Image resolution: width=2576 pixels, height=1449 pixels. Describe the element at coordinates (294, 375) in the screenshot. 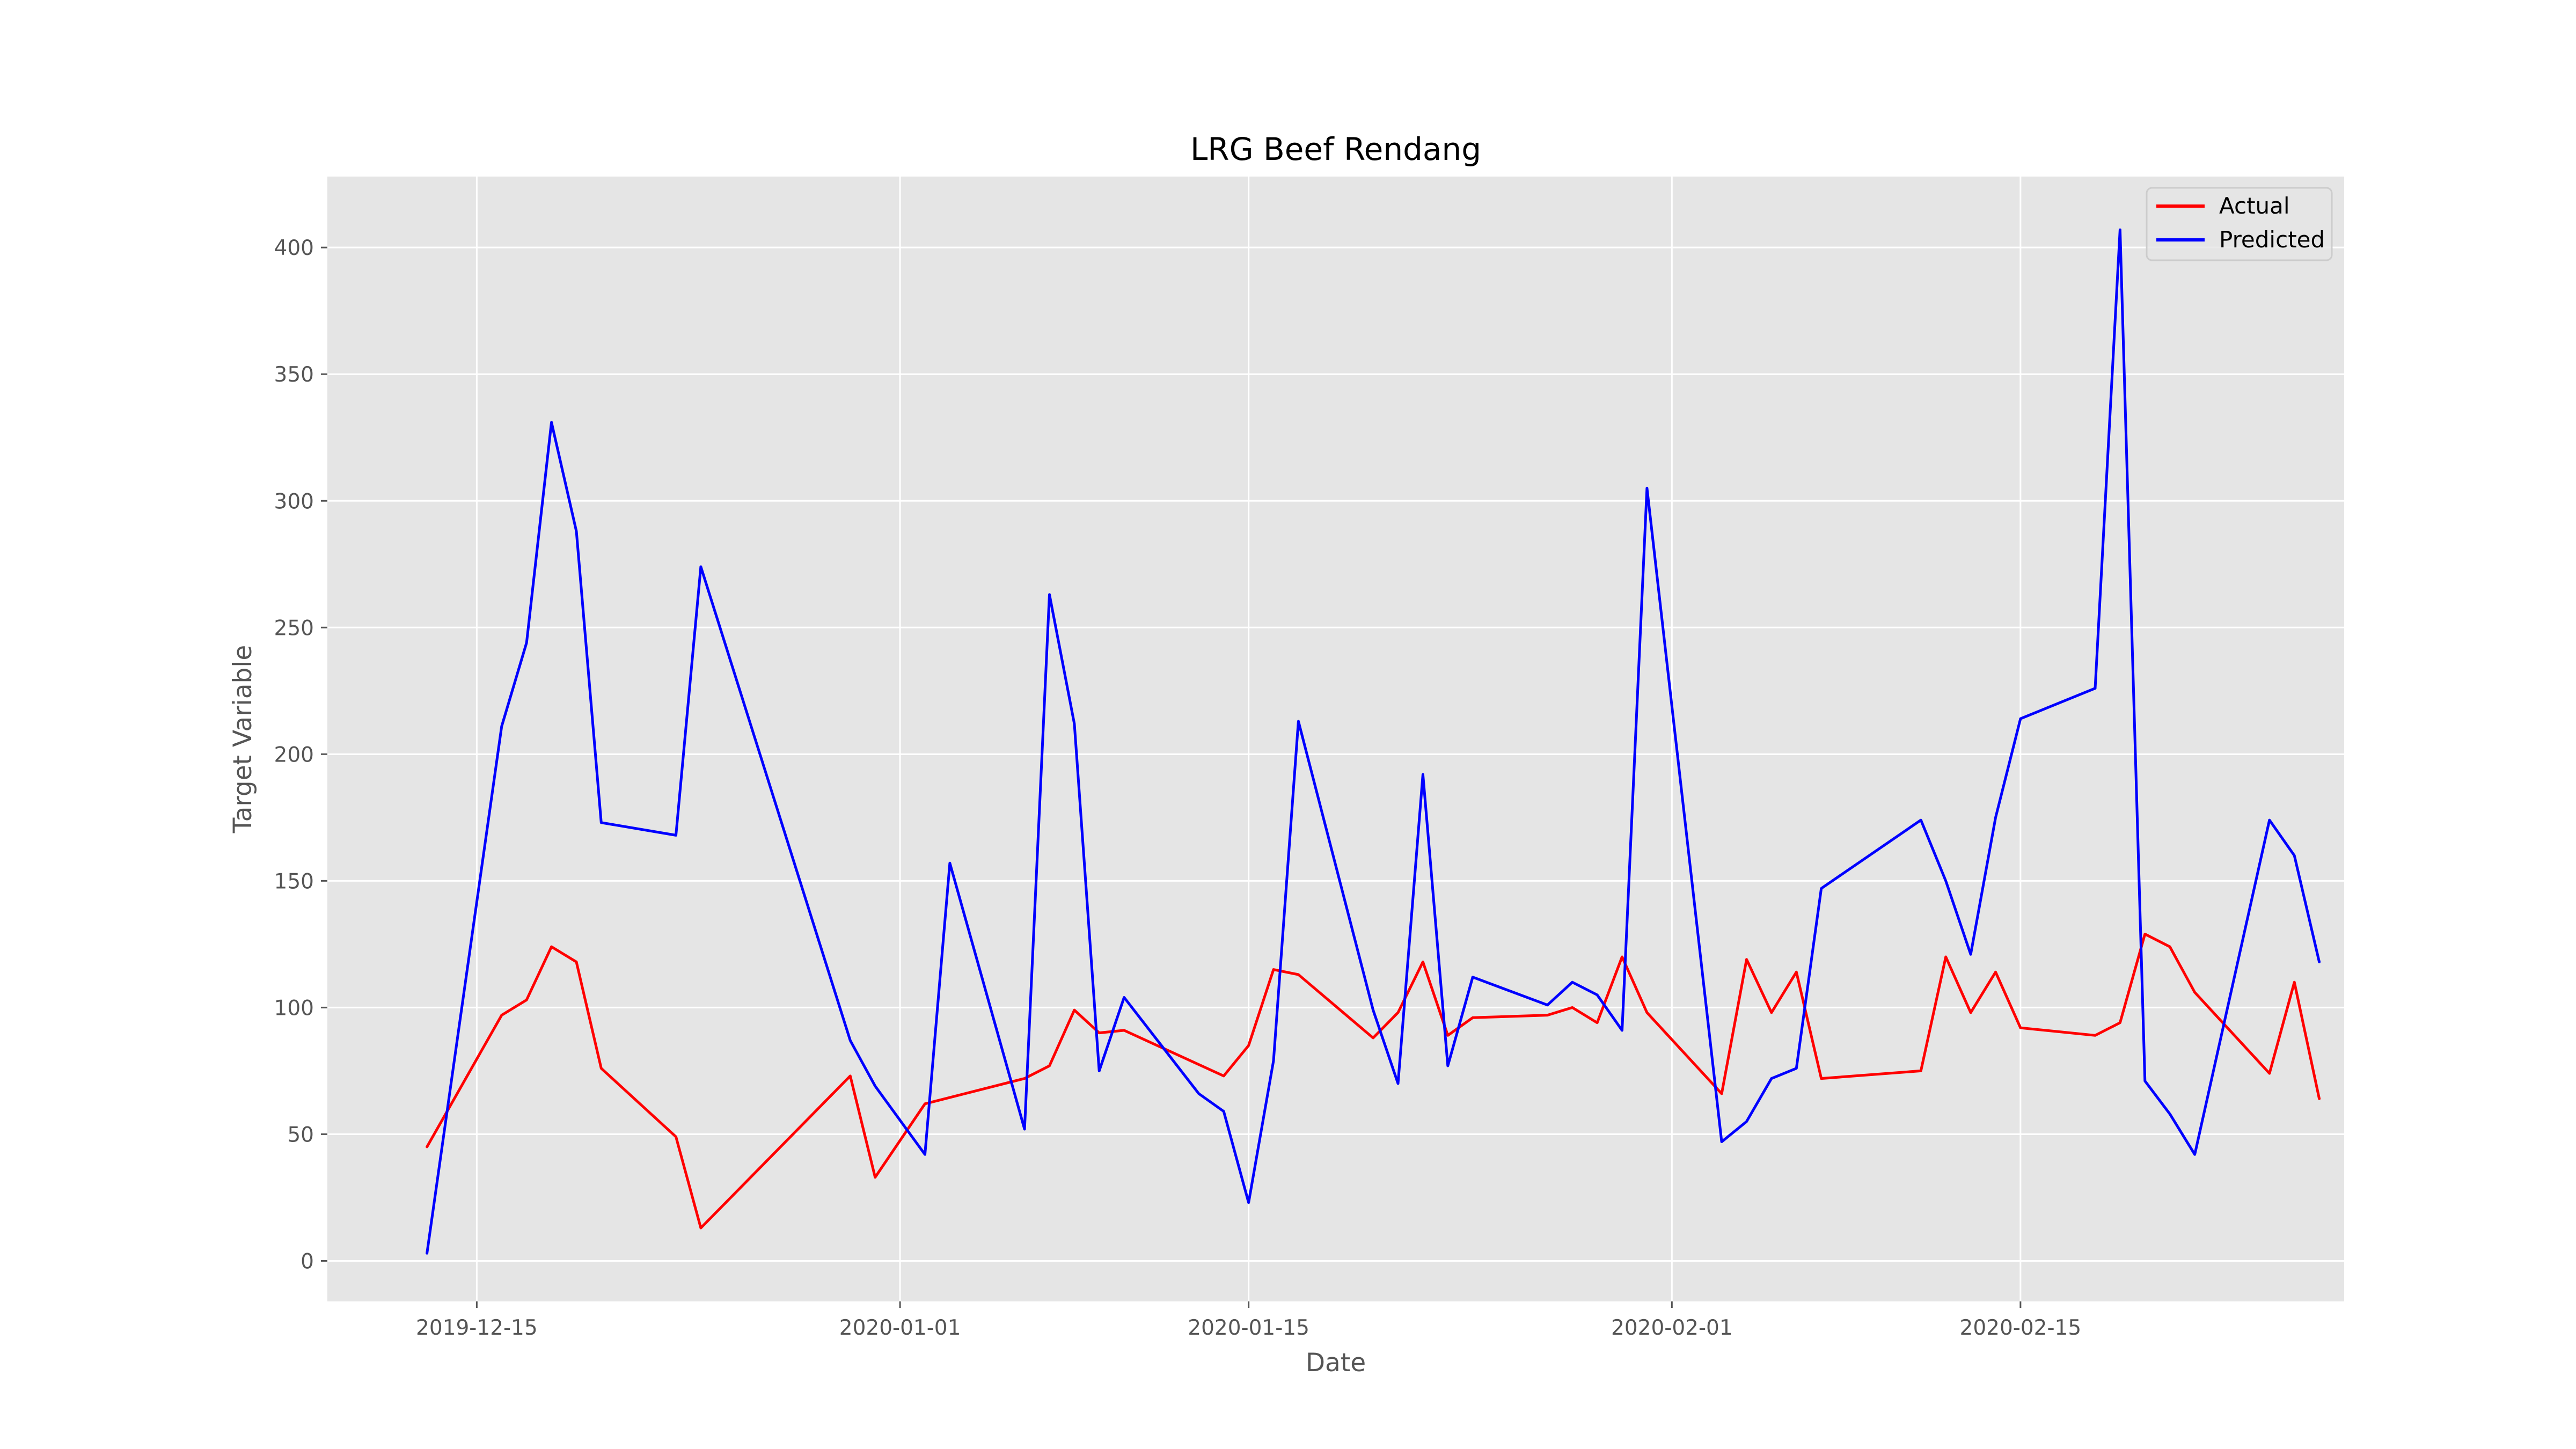

I see `y-tick-label: 350` at that location.